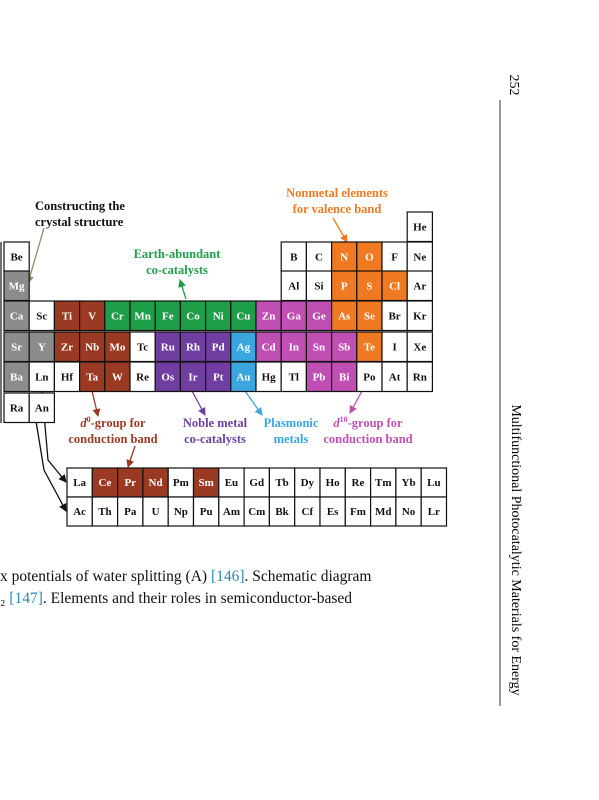 The image size is (599, 800). I want to click on element-symbol: Tm, so click(383, 483).